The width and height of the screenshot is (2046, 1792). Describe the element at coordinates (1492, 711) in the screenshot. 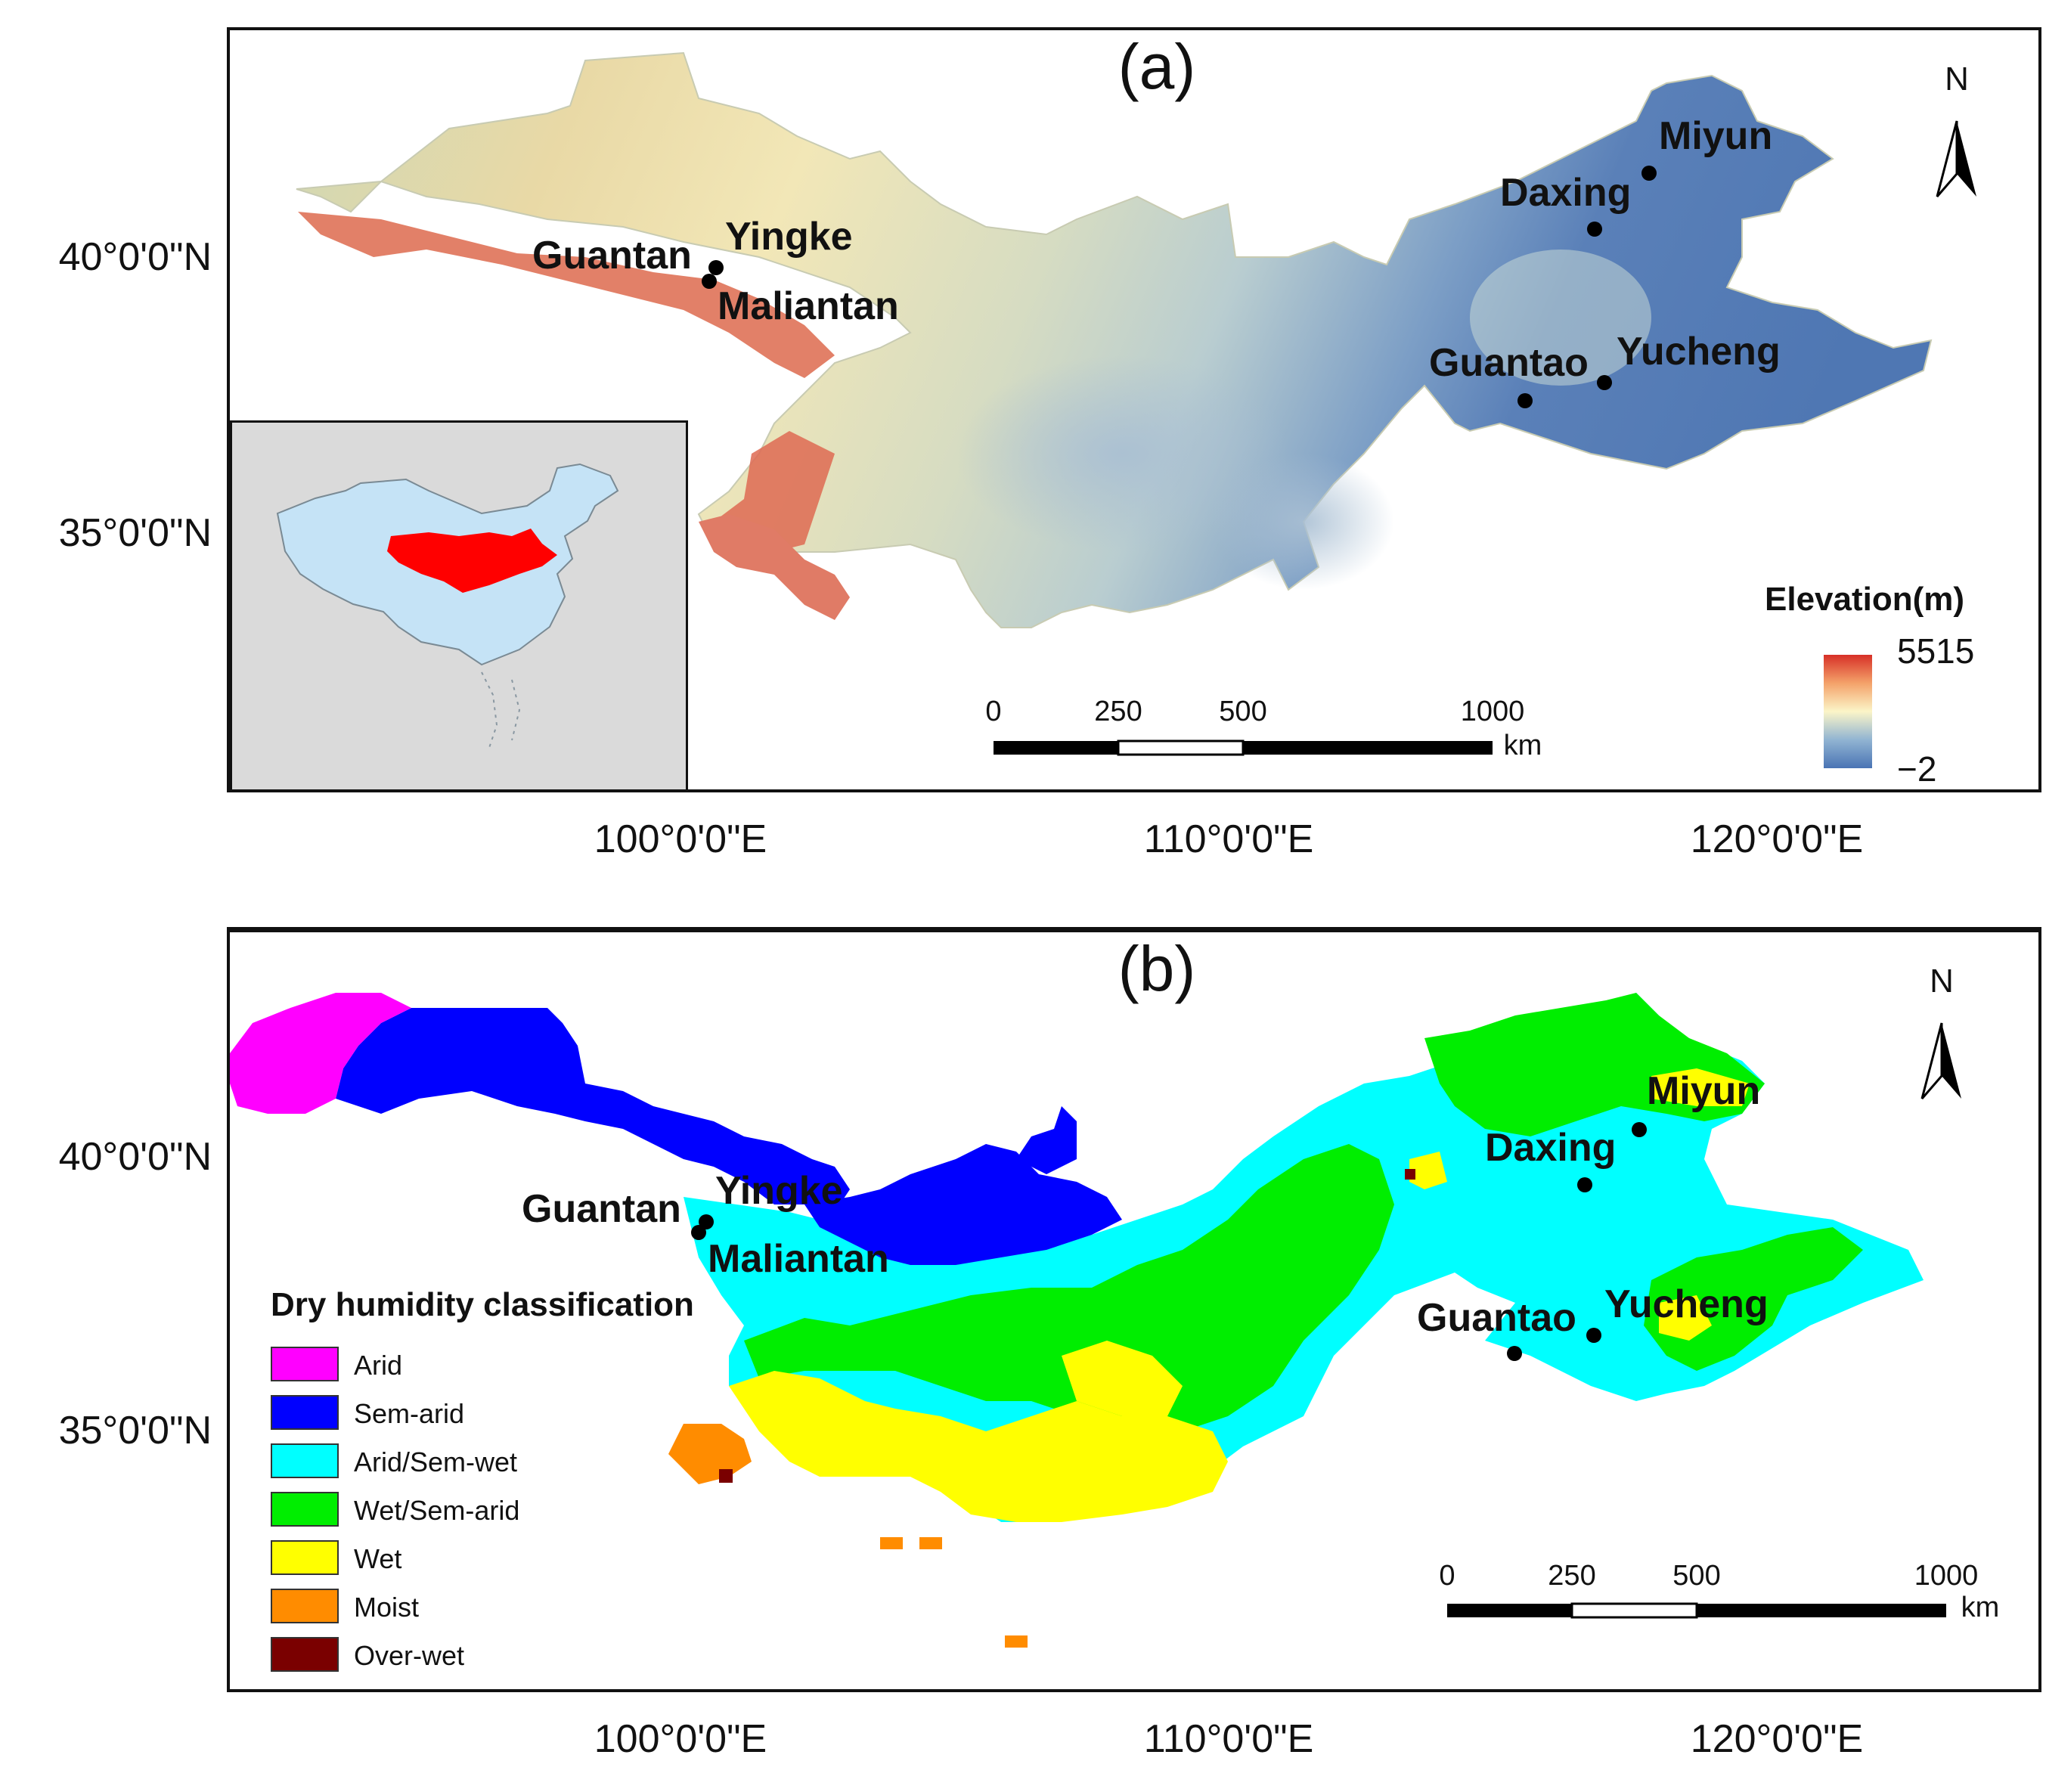

I see `scale-tick-1000: 1000` at that location.